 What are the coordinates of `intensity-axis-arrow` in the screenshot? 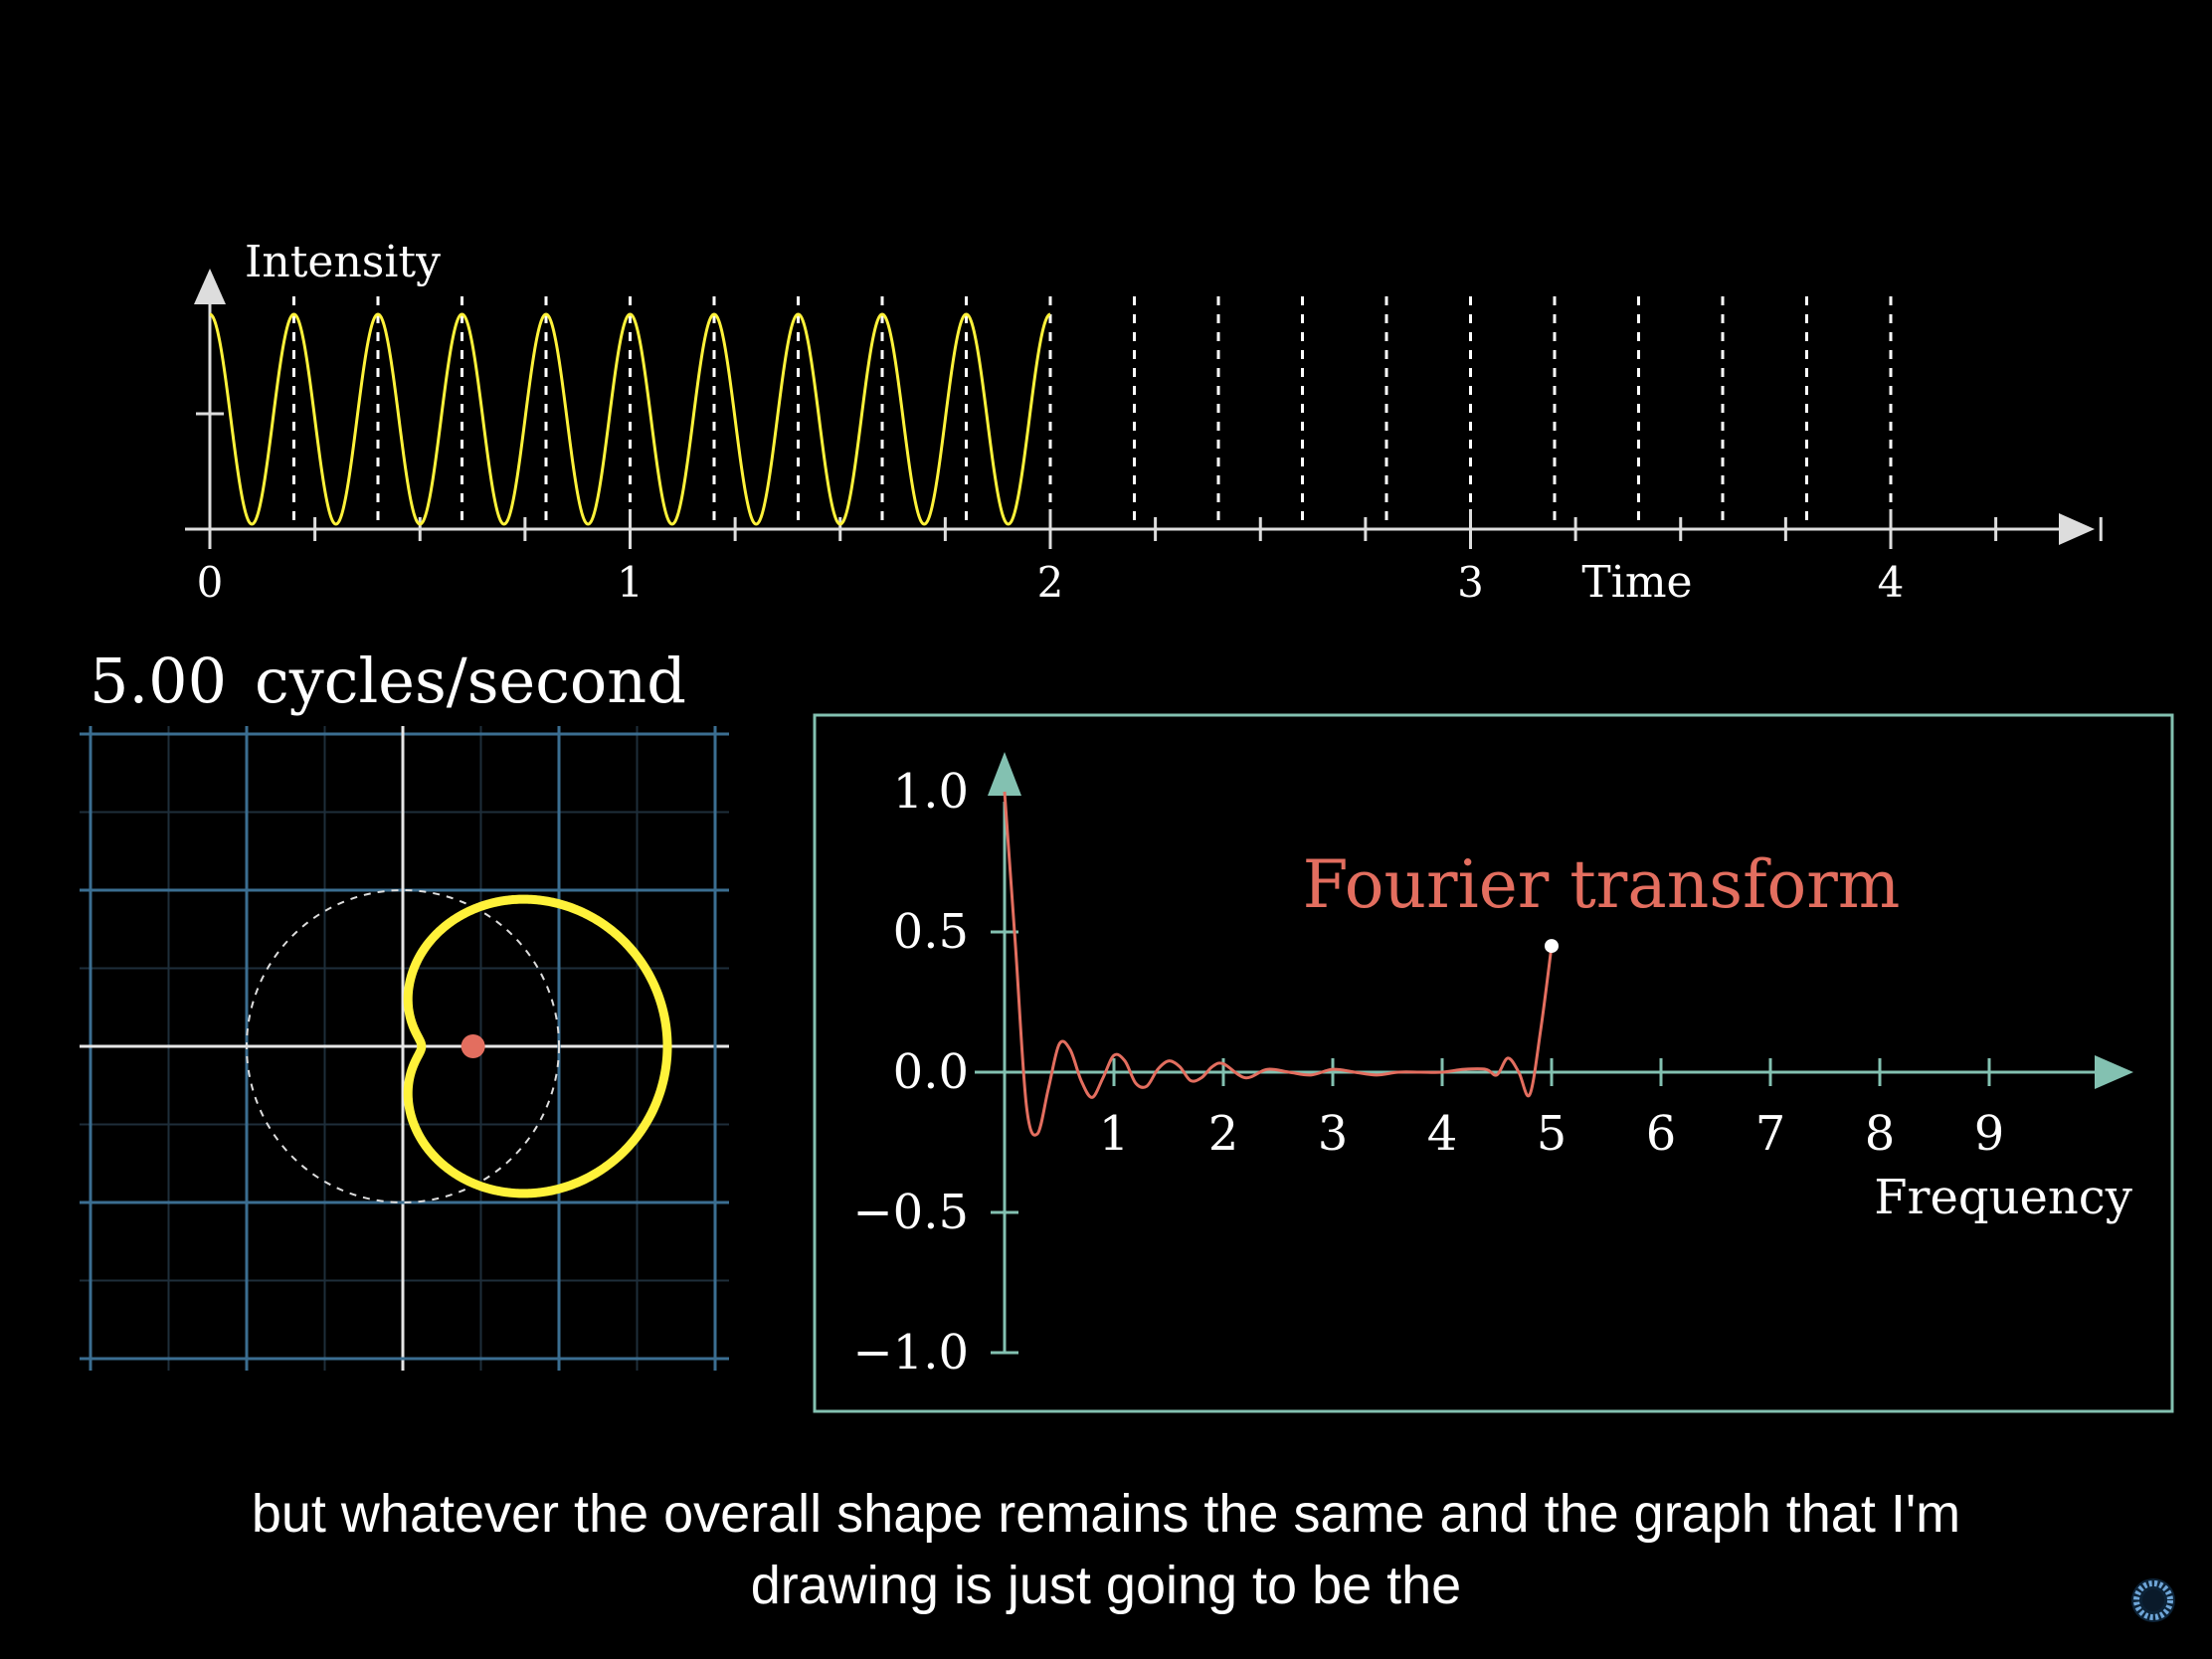 It's located at (210, 286).